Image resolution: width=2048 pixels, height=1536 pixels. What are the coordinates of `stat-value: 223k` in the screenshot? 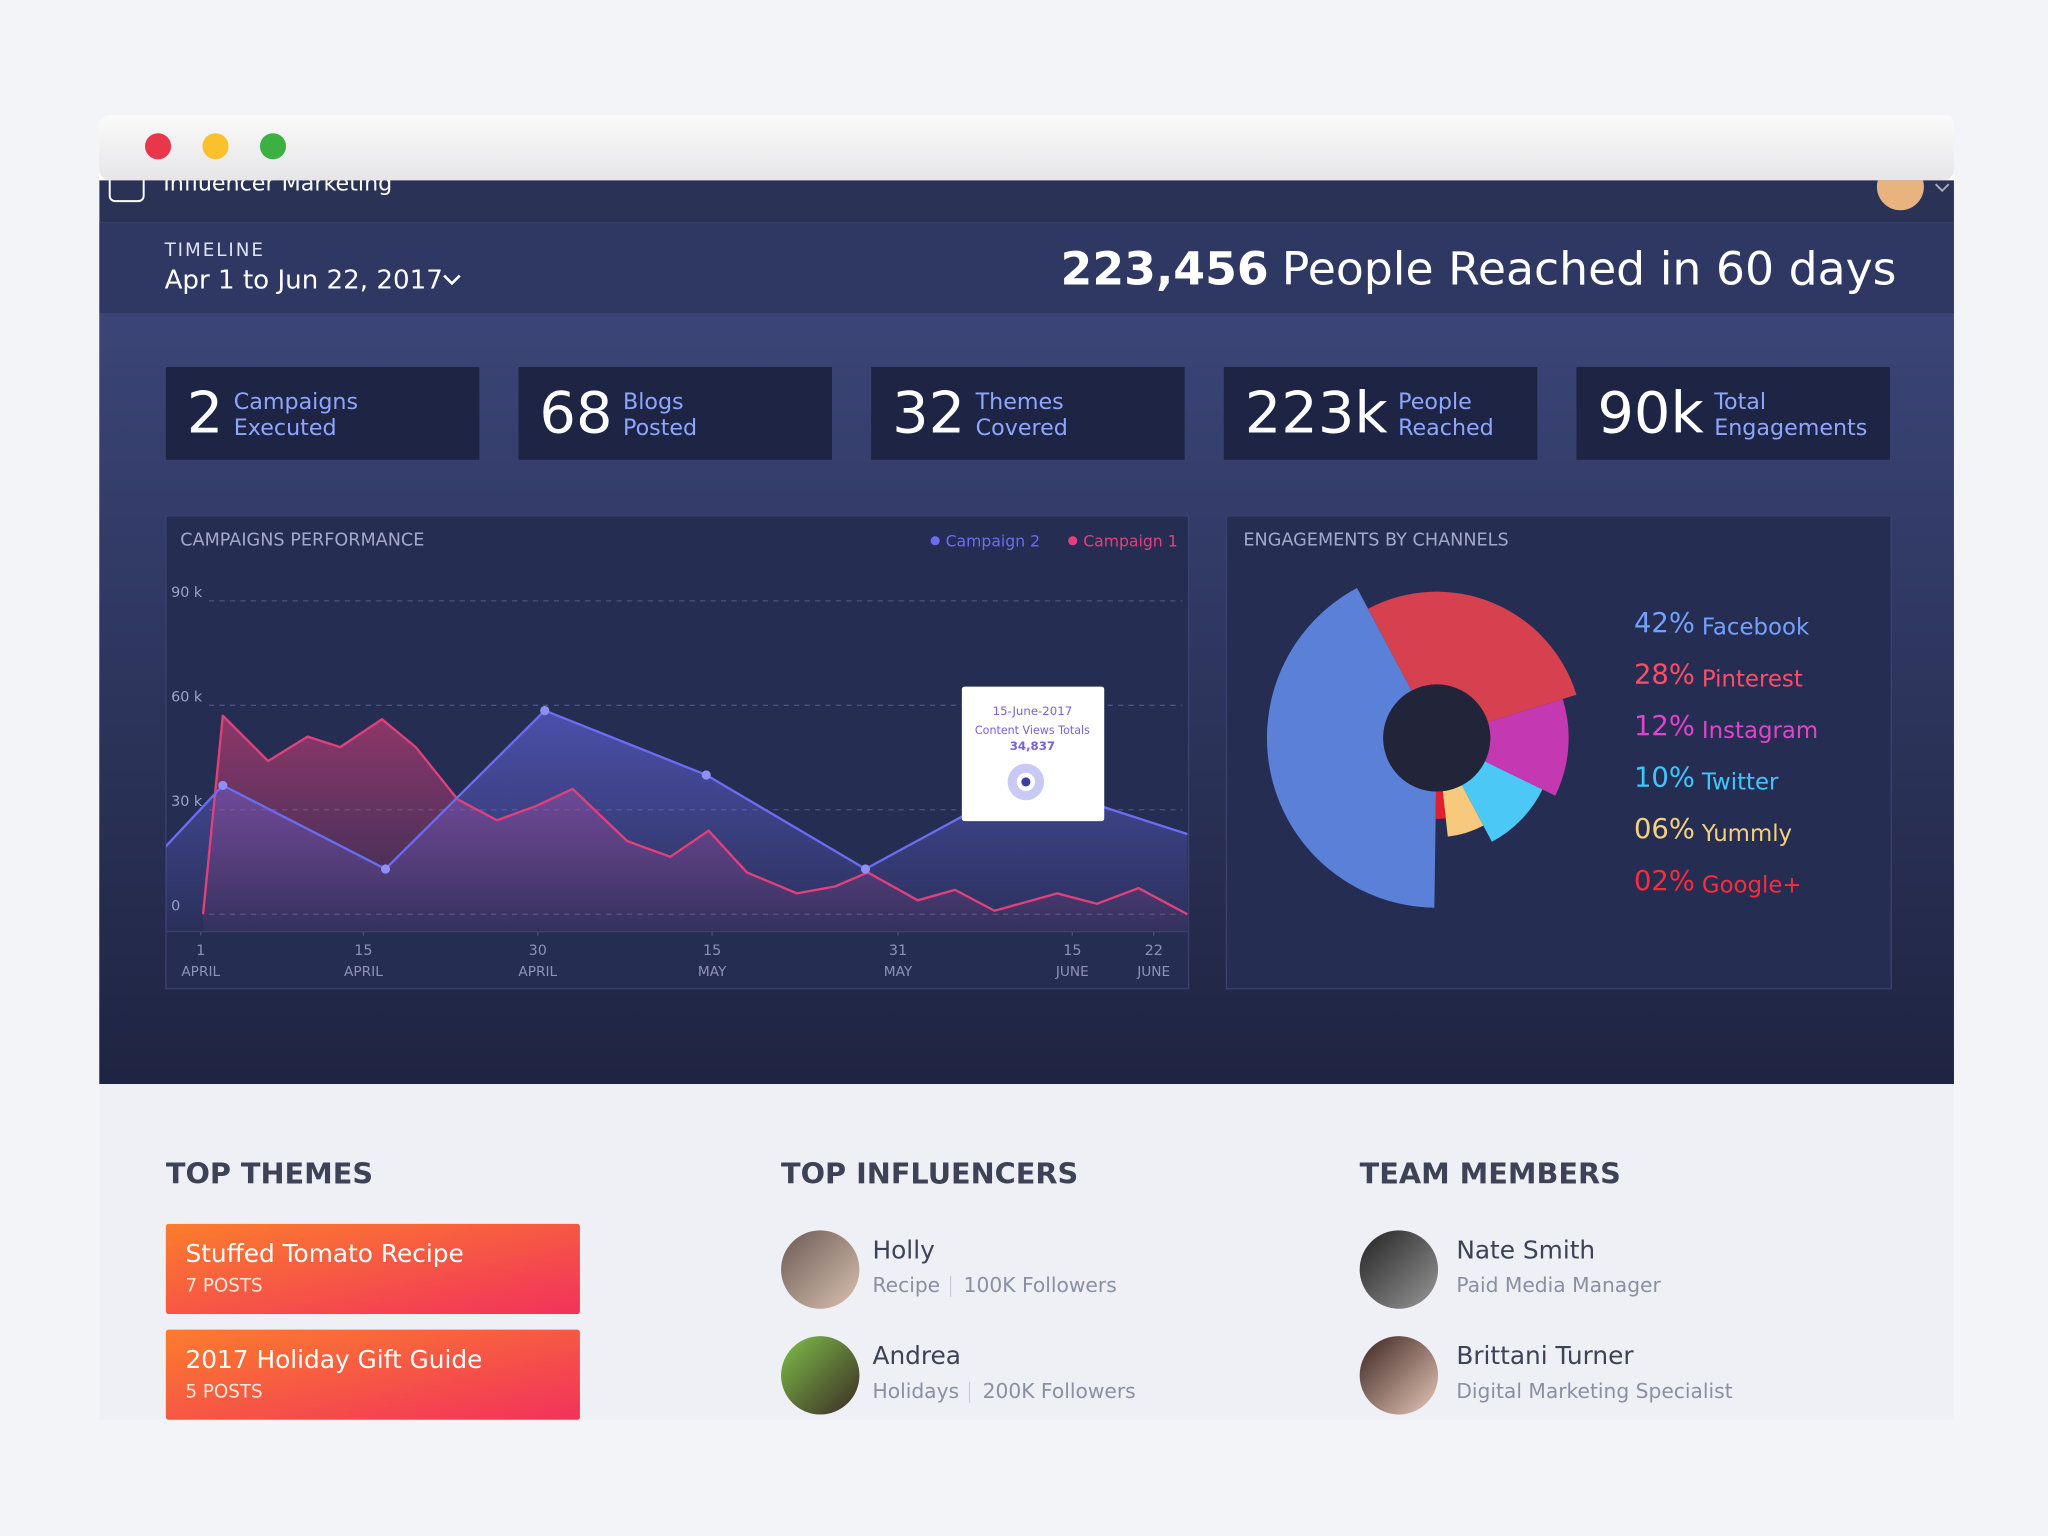 It's located at (1317, 412).